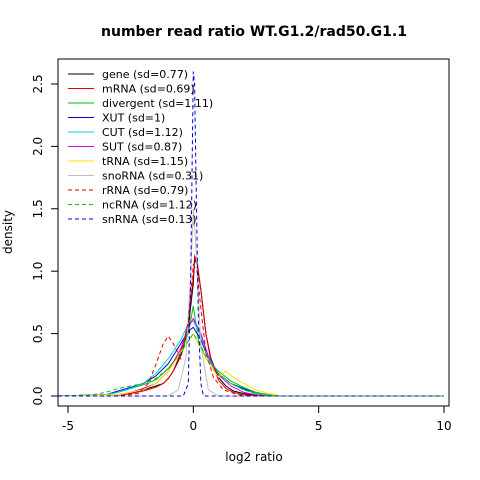 This screenshot has height=480, width=480. I want to click on y-tick-label: 1.0, so click(38, 271).